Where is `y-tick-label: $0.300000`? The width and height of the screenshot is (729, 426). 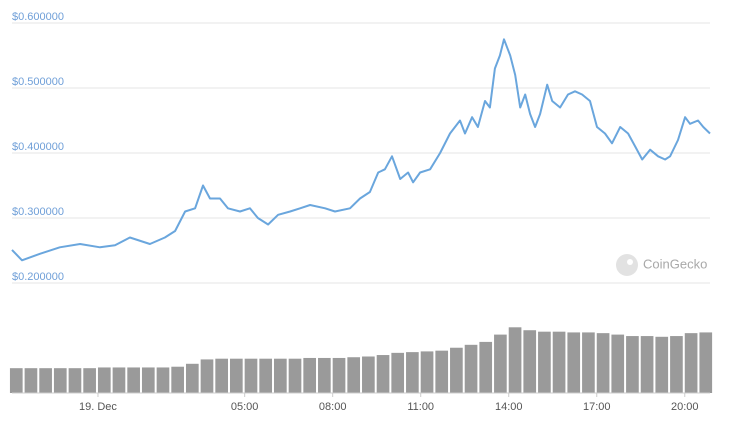
y-tick-label: $0.300000 is located at coordinates (38, 212).